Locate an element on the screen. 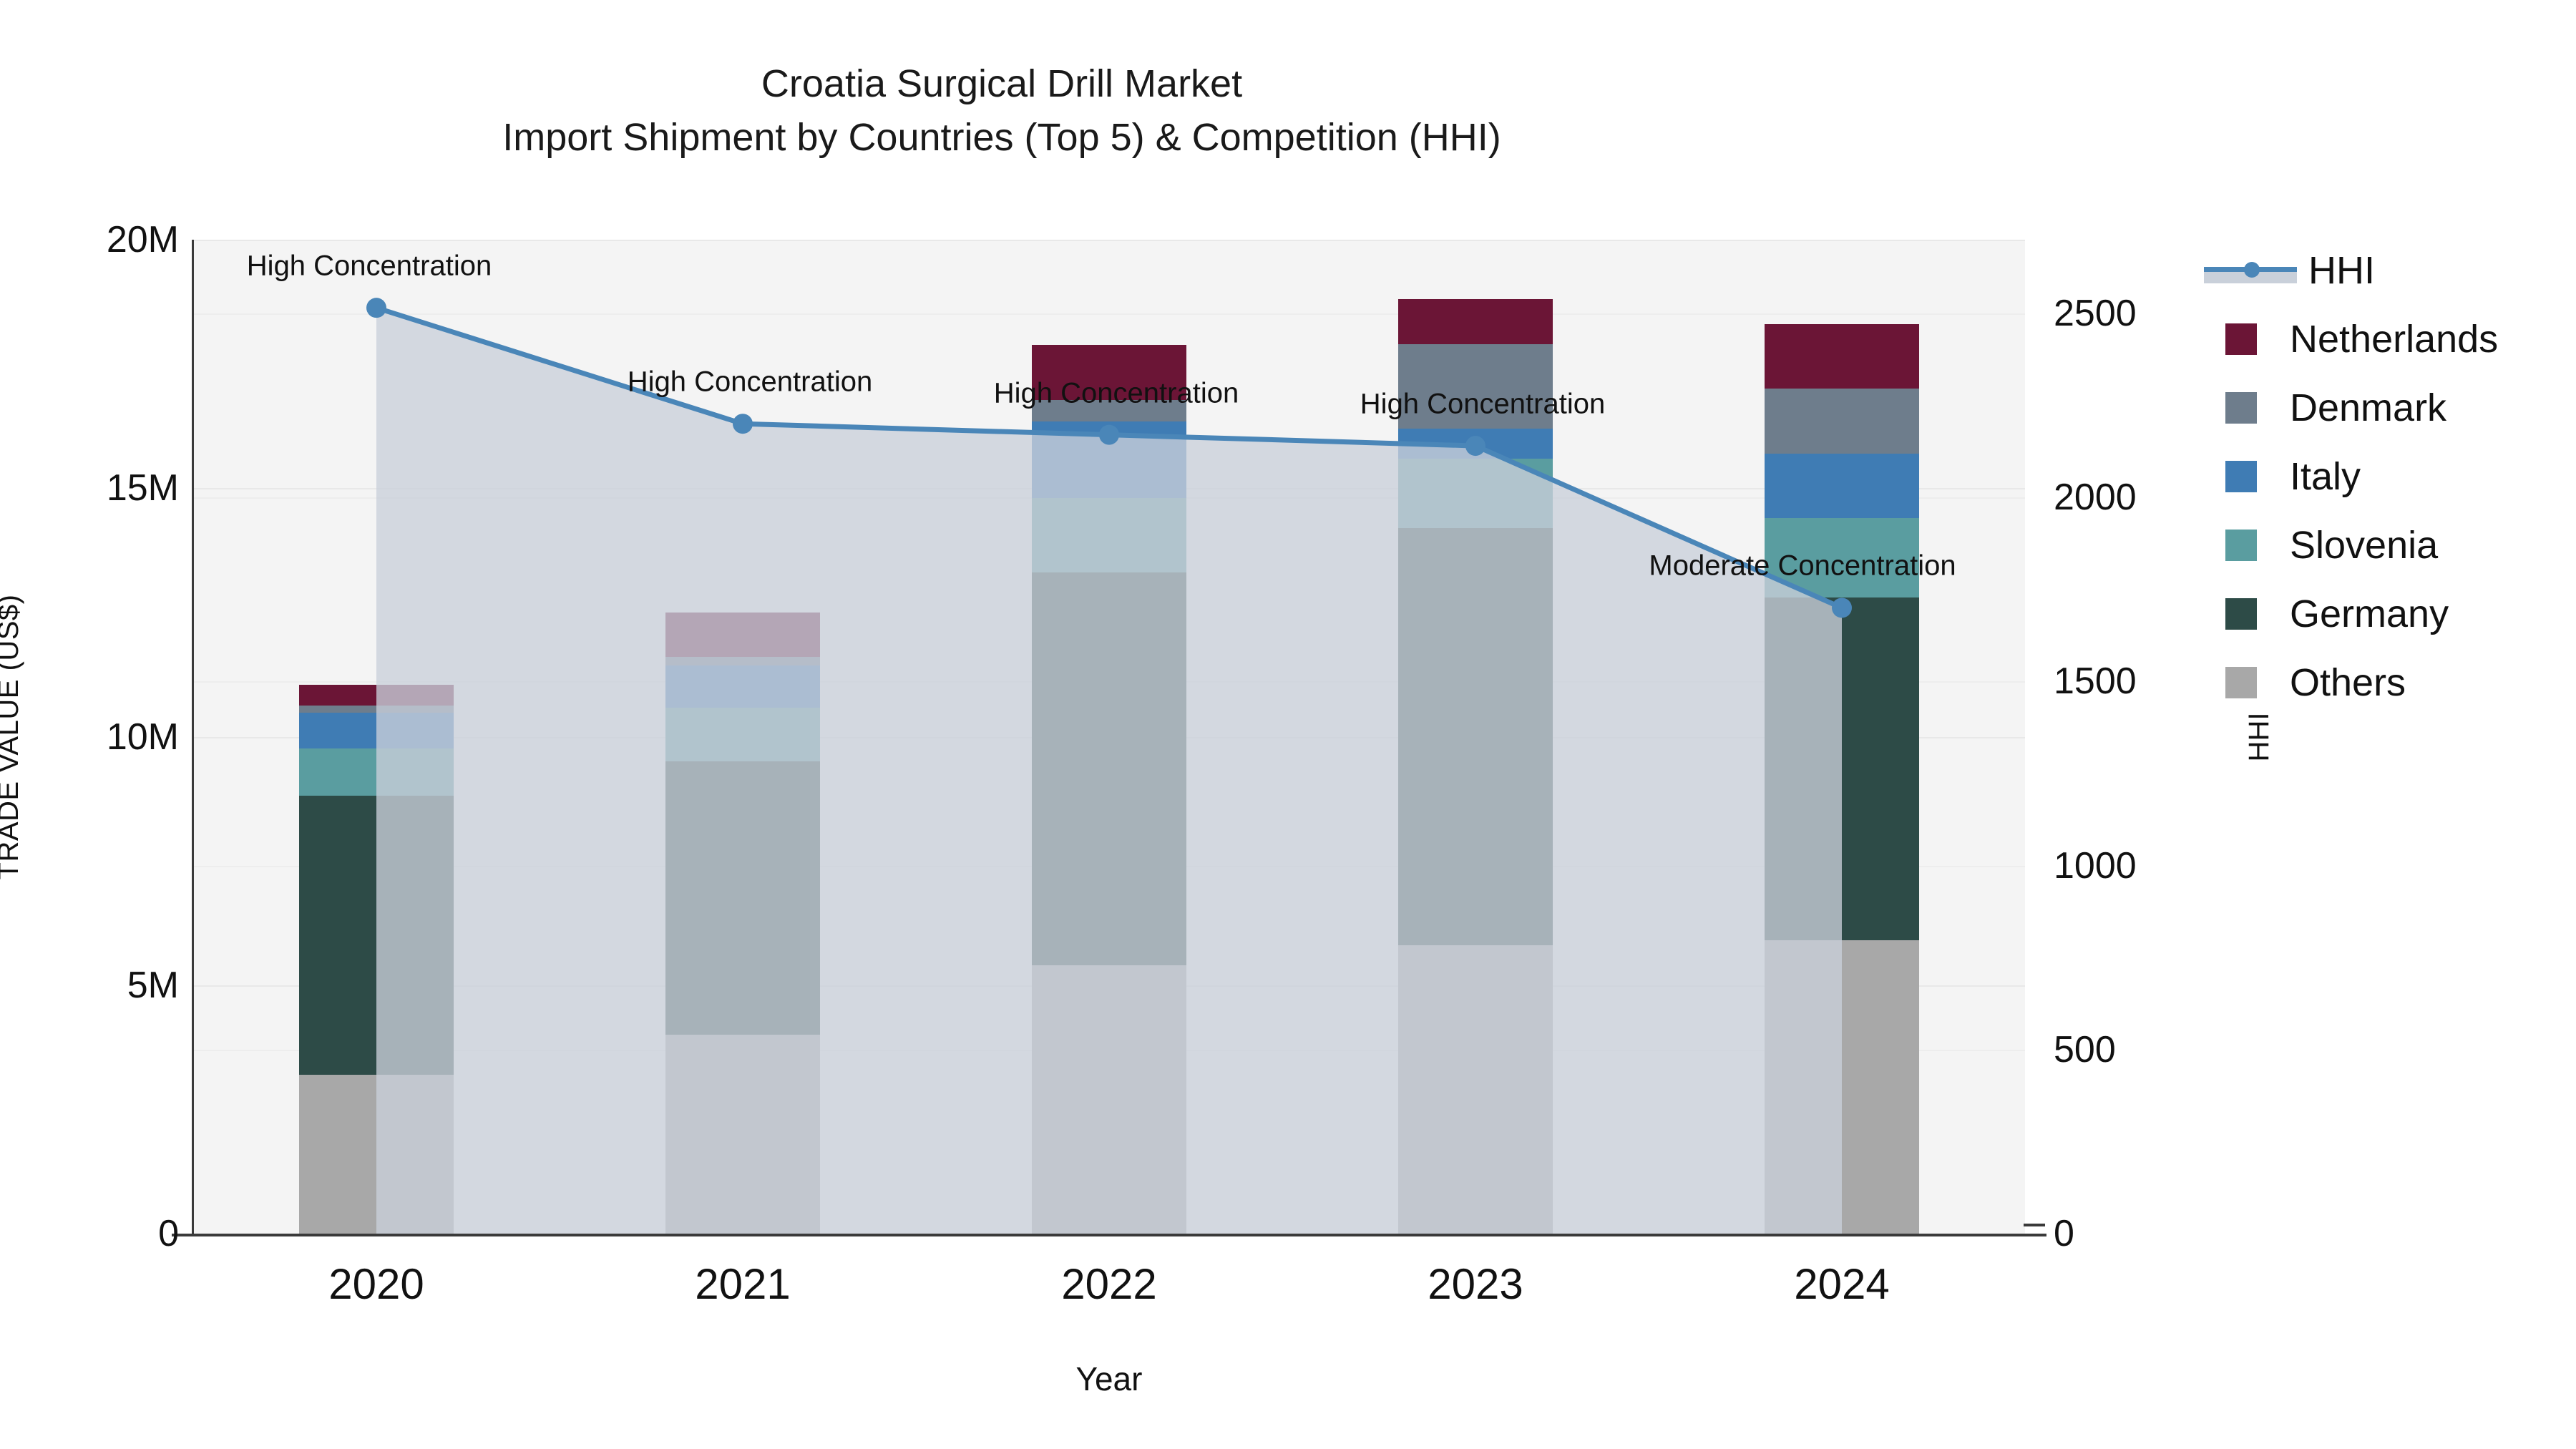  y2-tick-label: 2000 is located at coordinates (2095, 498).